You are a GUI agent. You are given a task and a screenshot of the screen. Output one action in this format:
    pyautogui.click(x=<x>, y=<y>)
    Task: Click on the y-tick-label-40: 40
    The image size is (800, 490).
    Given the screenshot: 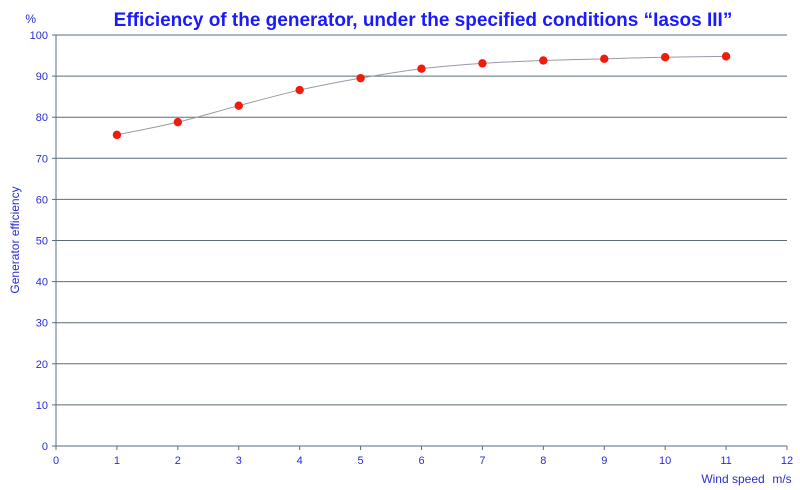 What is the action you would take?
    pyautogui.click(x=42, y=283)
    